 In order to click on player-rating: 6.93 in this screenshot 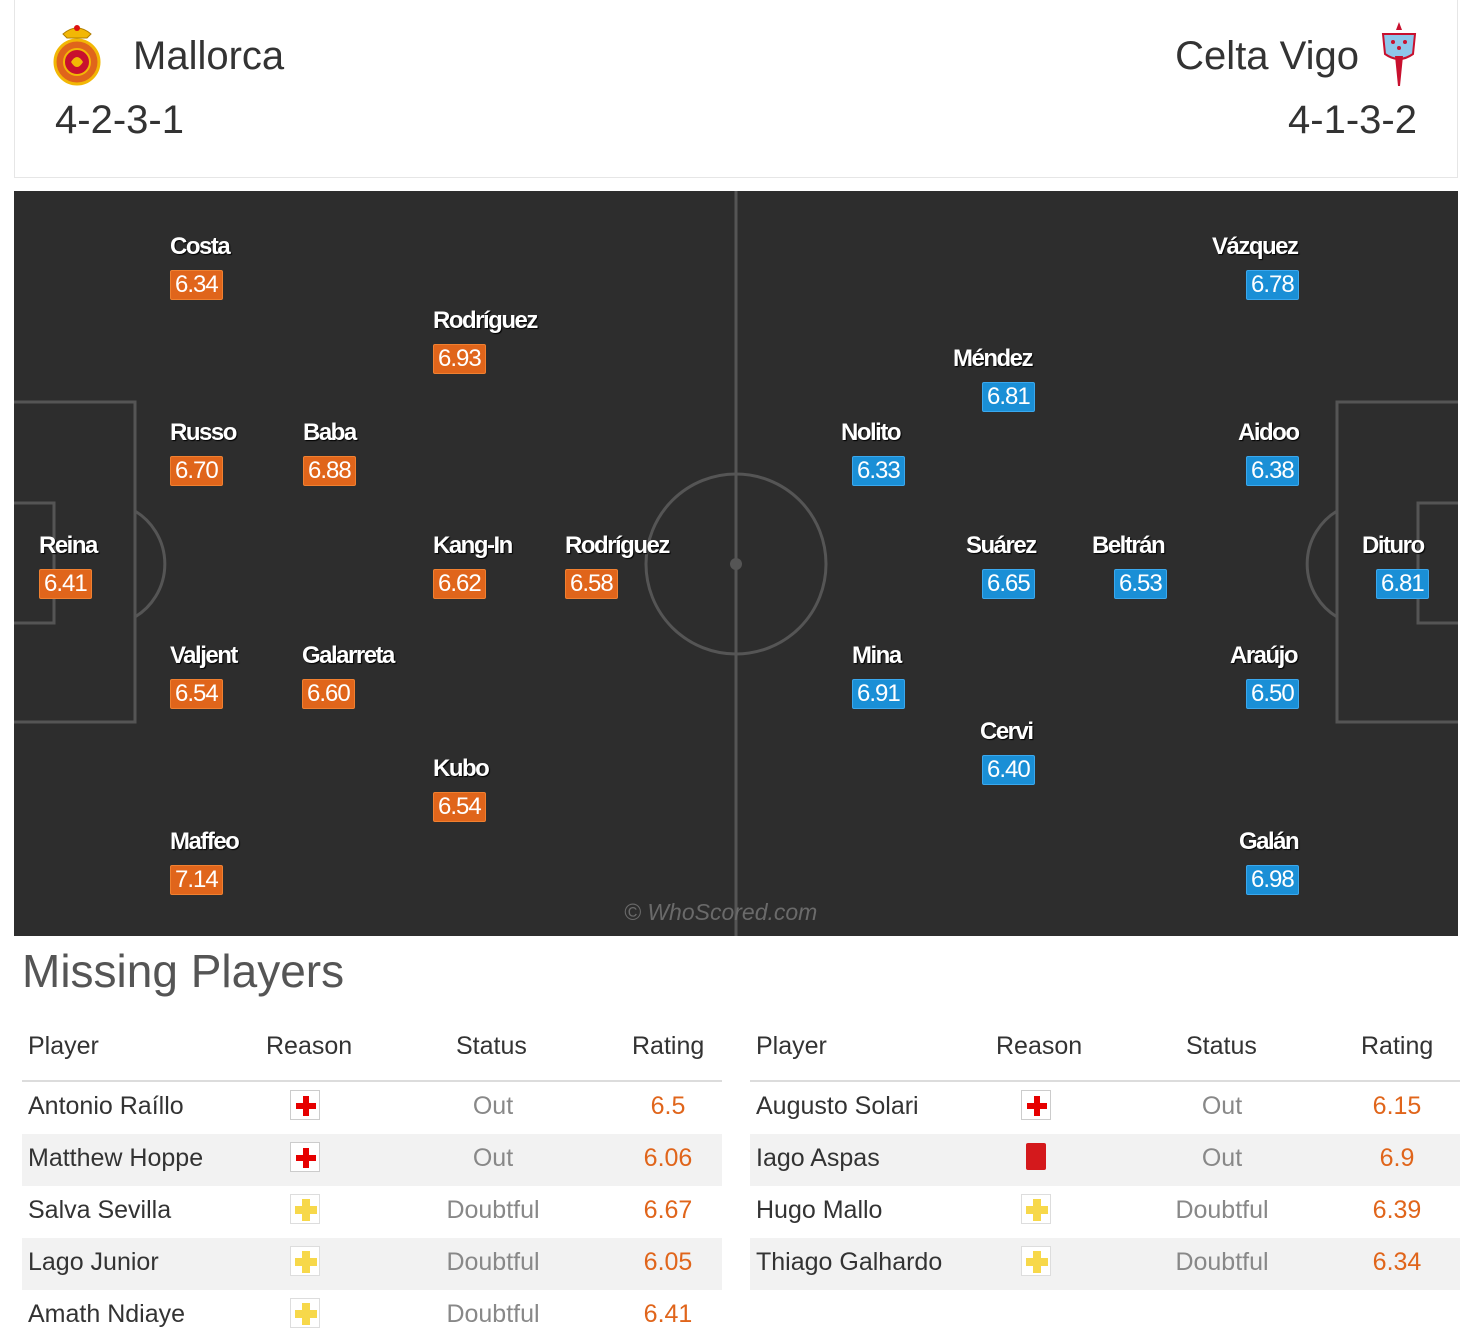, I will do `click(459, 359)`.